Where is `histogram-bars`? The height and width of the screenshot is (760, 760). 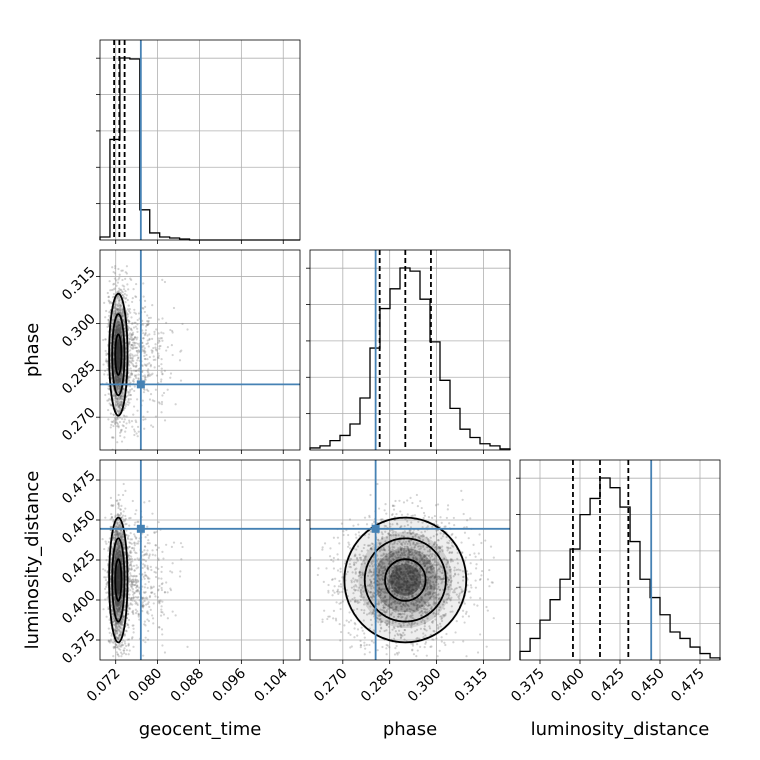 histogram-bars is located at coordinates (199, 149).